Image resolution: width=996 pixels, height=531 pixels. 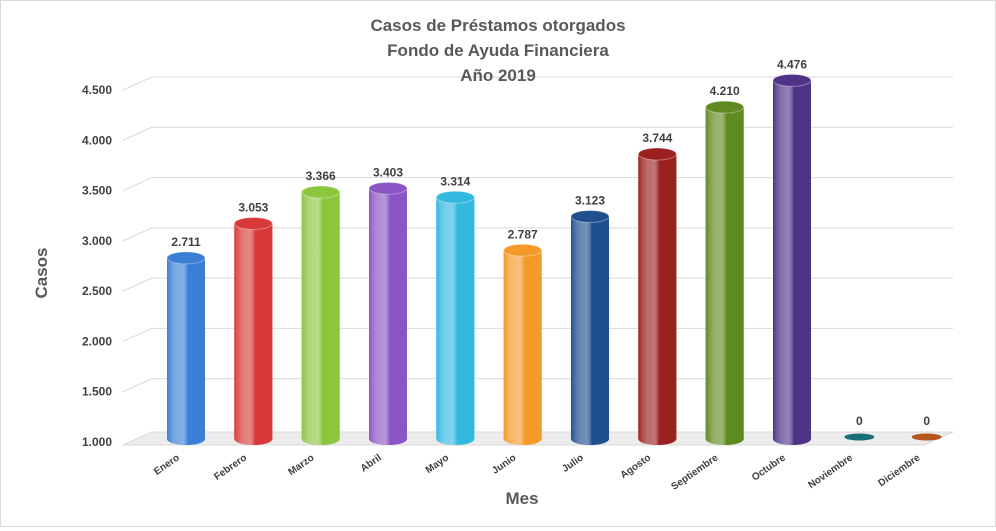 I want to click on chart-title-line-1: Casos de Préstamos otorgados, so click(x=497, y=25).